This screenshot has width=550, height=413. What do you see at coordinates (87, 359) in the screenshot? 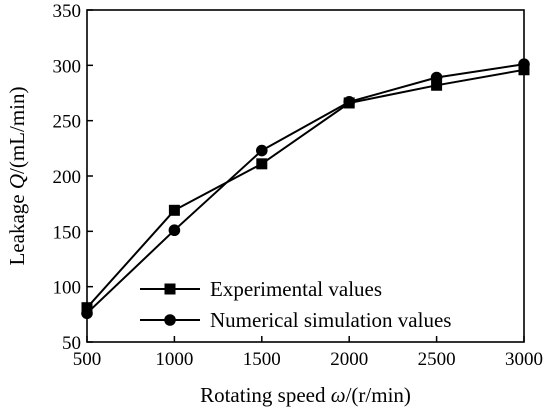
I see `x-tick-label: 500` at bounding box center [87, 359].